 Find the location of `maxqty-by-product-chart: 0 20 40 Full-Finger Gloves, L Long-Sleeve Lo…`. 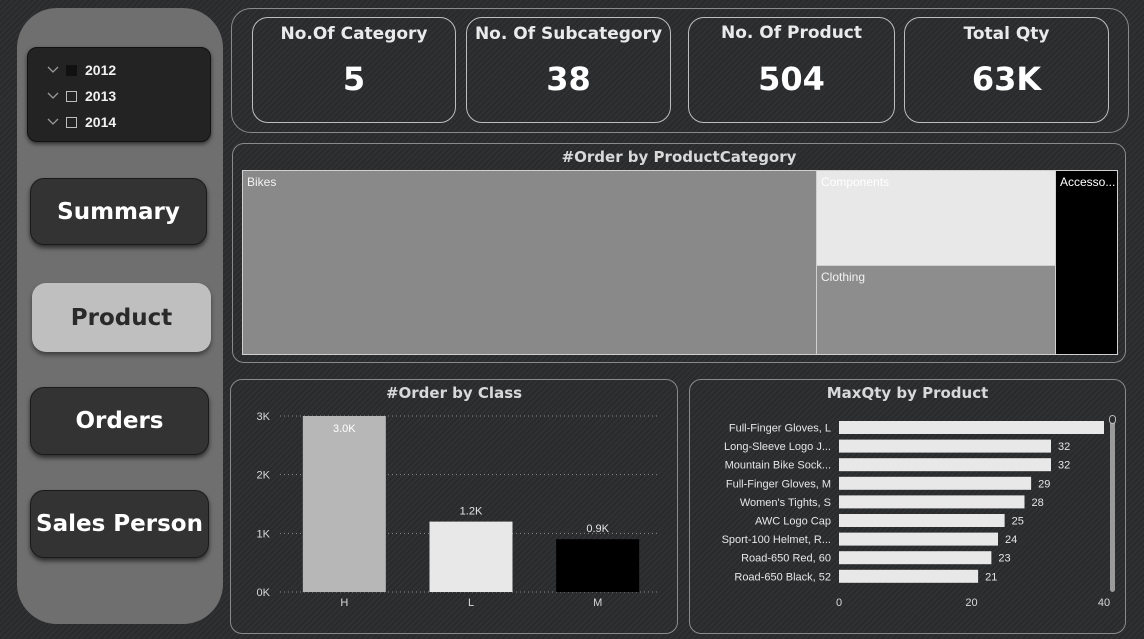

maxqty-by-product-chart: 0 20 40 Full-Finger Gloves, L Long-Sleeve Lo… is located at coordinates (916, 515).